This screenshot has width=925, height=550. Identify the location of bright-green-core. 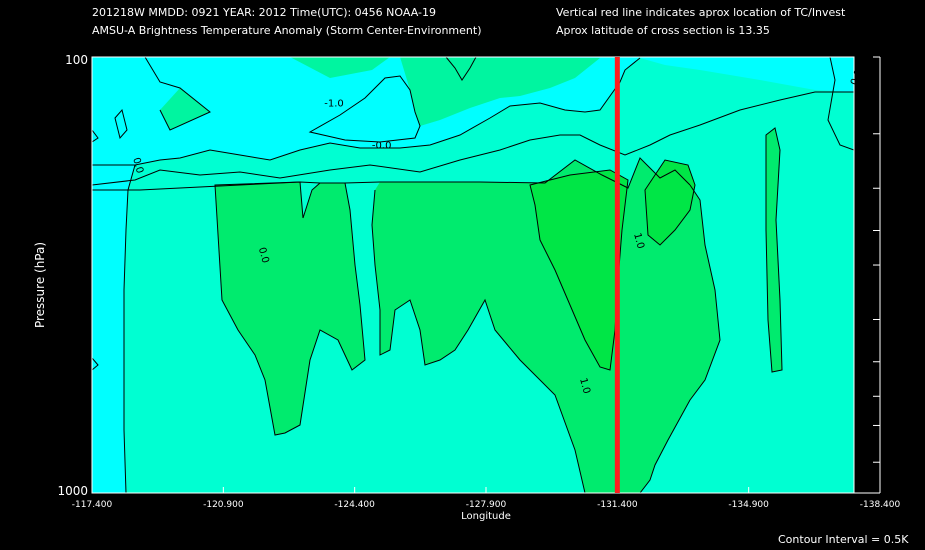
(579, 270).